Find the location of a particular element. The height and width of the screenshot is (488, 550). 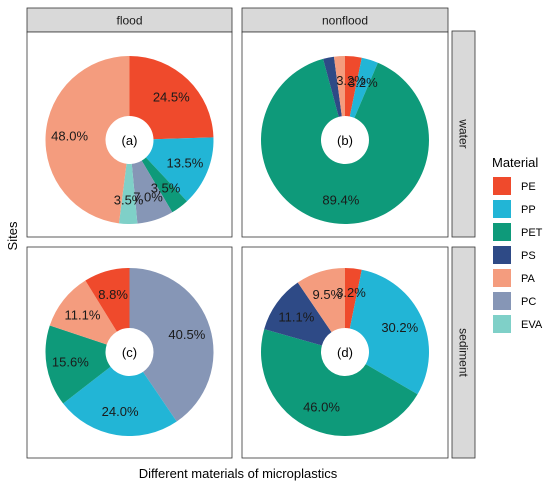

strip-label-nonflood: nonflood is located at coordinates (345, 21).